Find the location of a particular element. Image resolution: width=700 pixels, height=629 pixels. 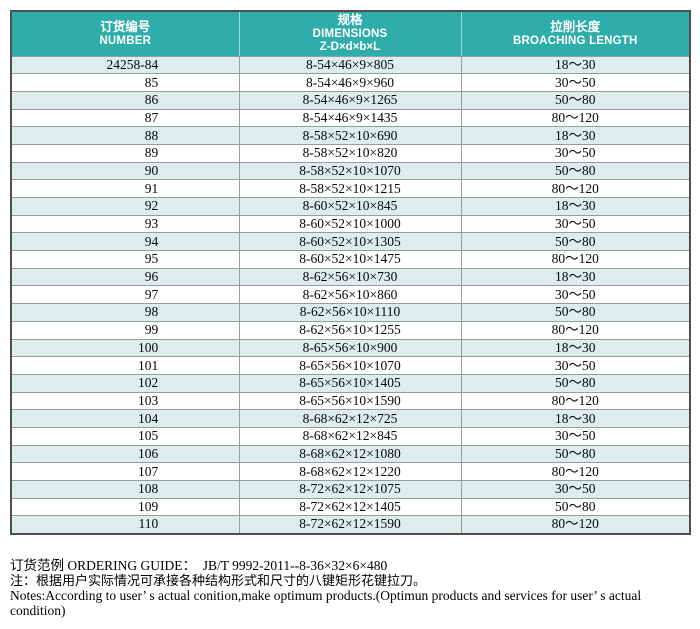

table-row: 94 8-60×52×10×1305 50～80 is located at coordinates (350, 242).